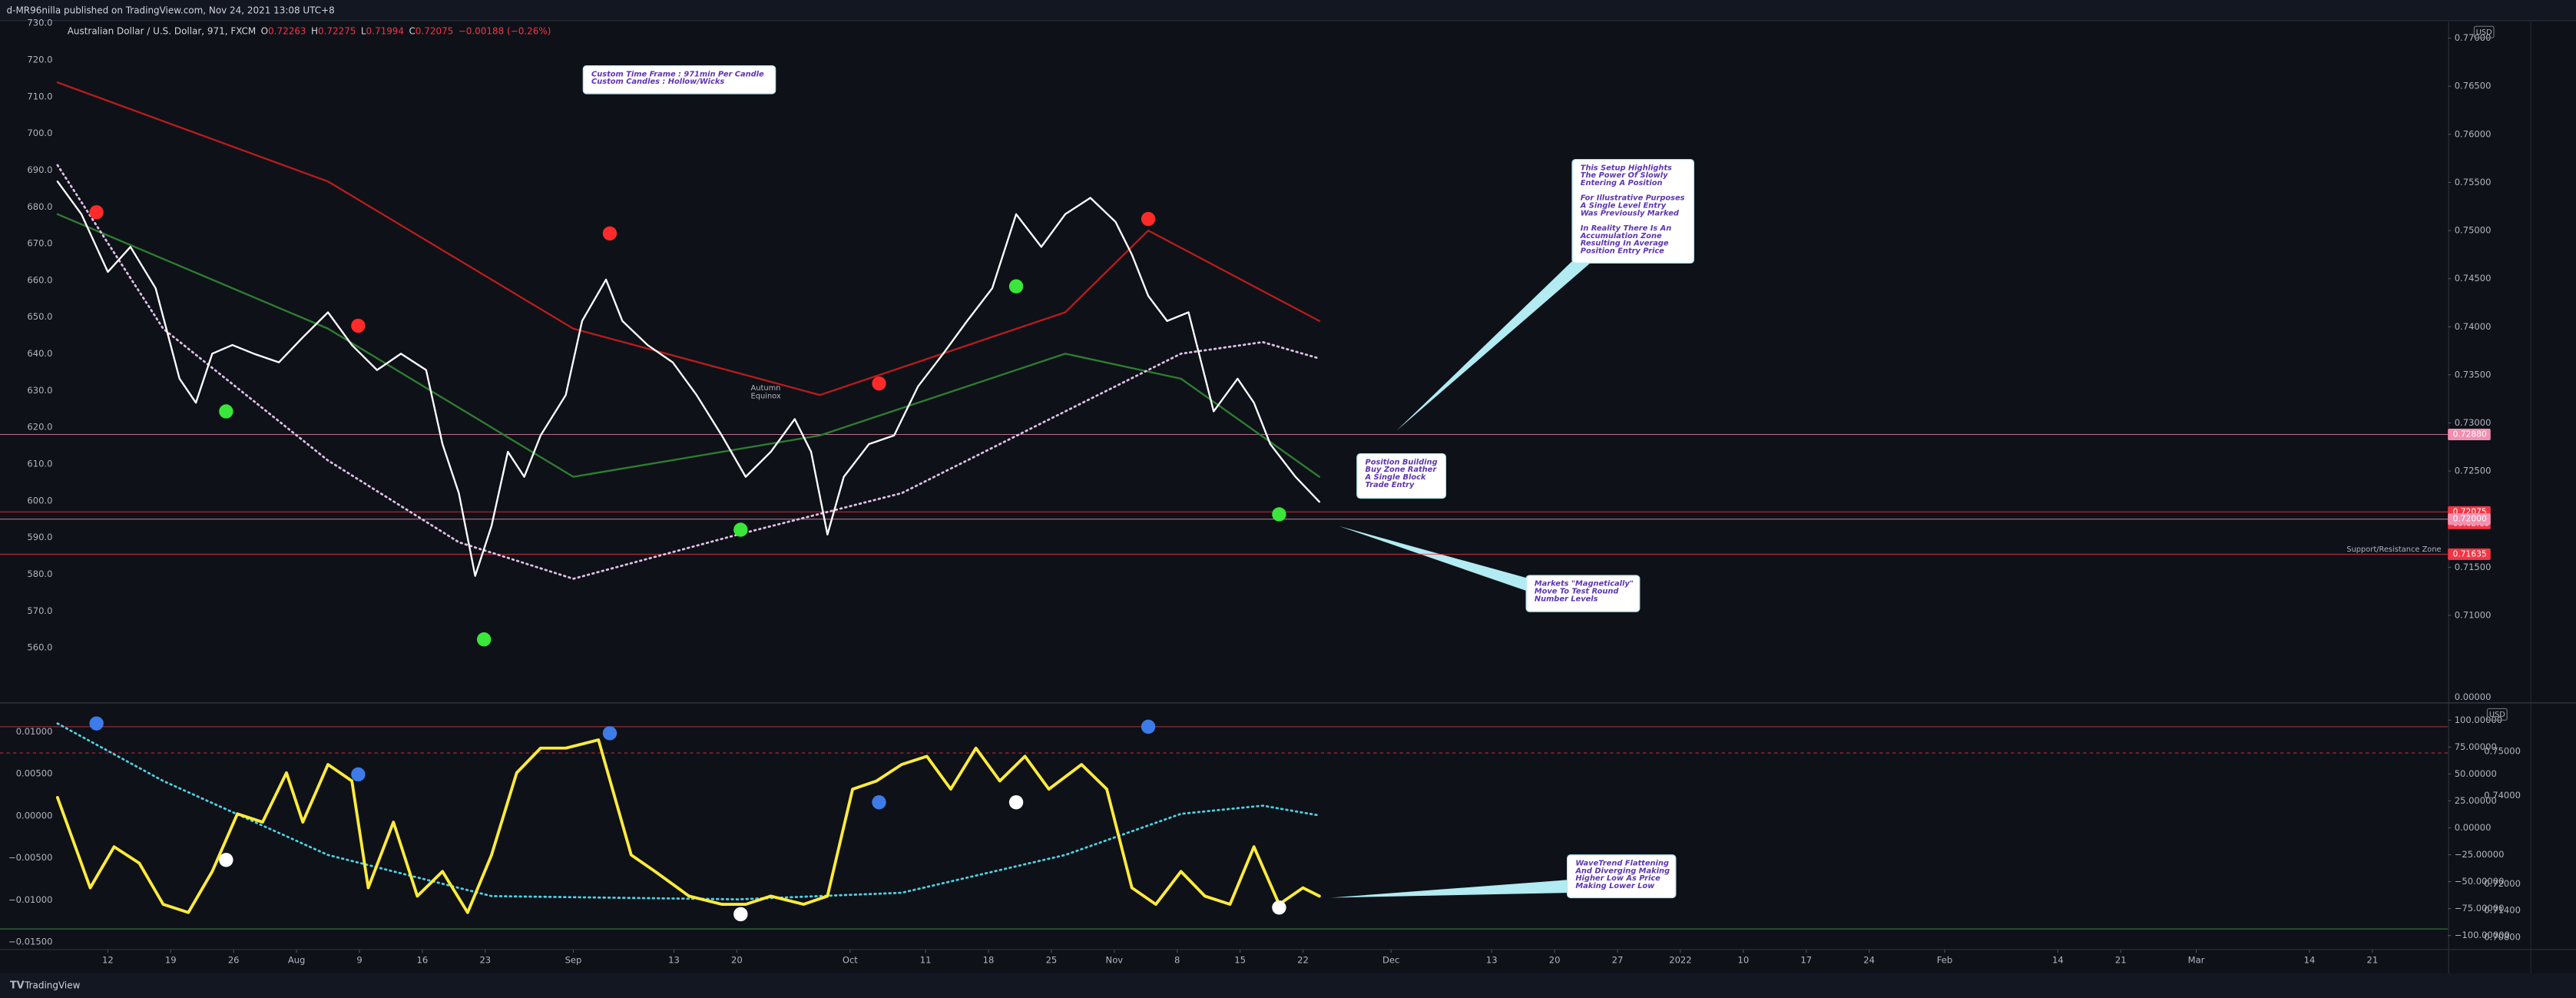 The image size is (2576, 998). What do you see at coordinates (766, 388) in the screenshot?
I see `event-label: Autumn` at bounding box center [766, 388].